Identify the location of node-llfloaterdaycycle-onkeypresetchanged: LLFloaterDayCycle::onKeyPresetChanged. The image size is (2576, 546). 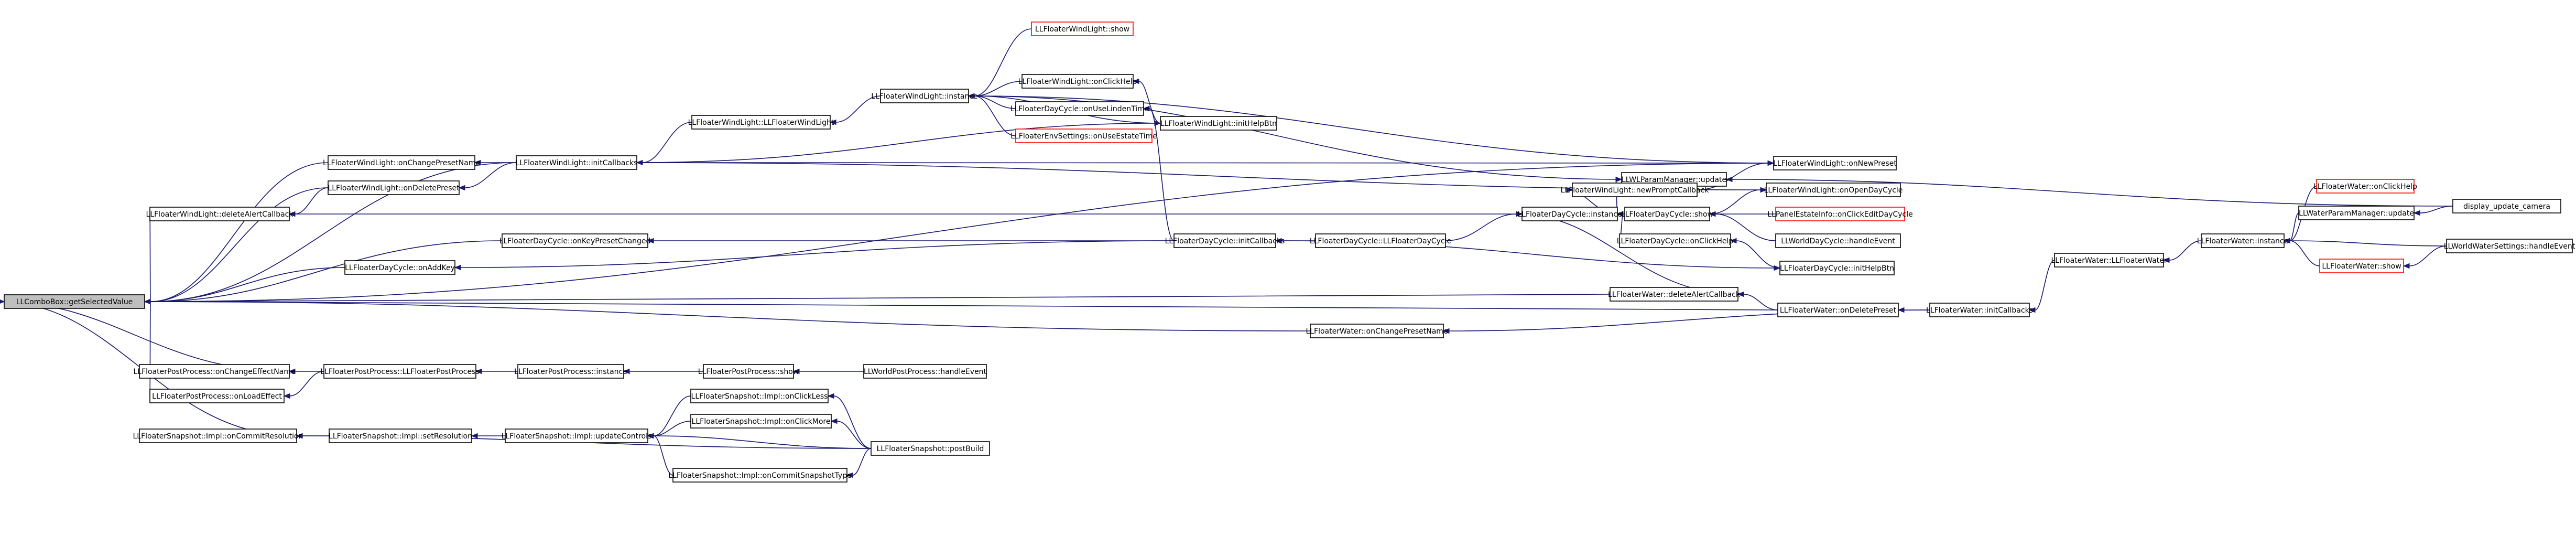
(575, 241).